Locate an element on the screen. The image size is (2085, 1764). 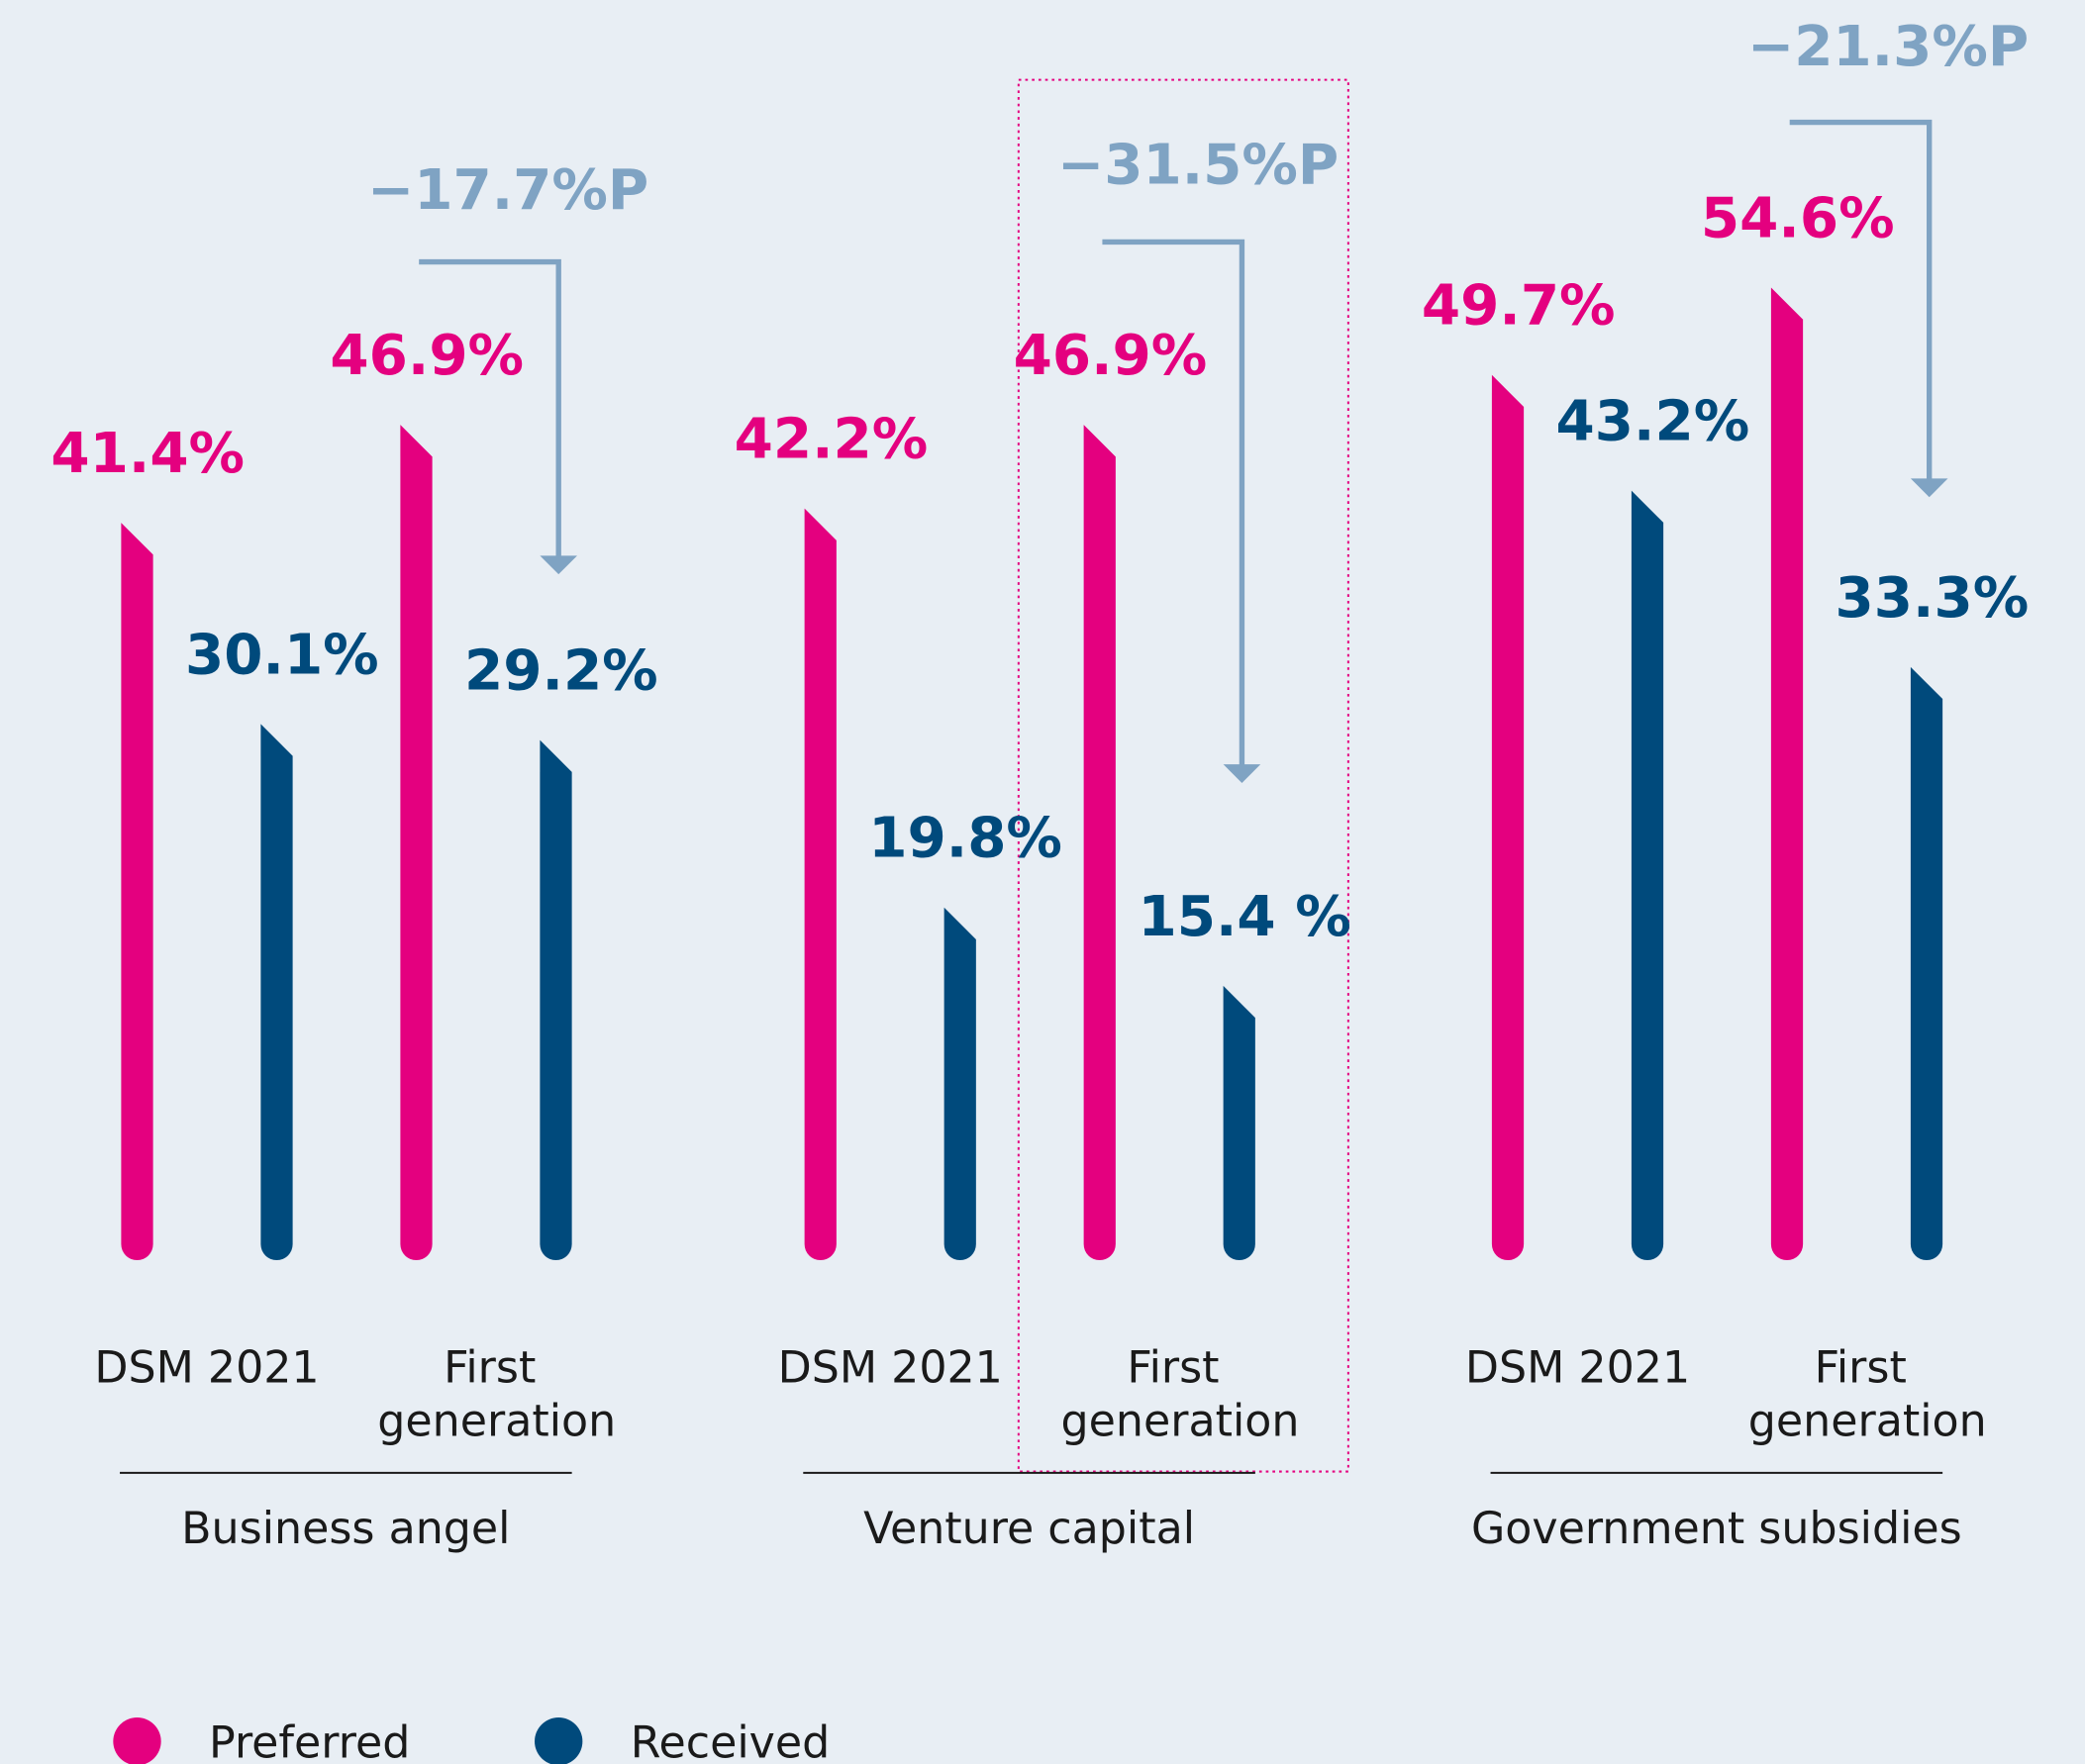
value-label: 54.6% is located at coordinates (1798, 219).